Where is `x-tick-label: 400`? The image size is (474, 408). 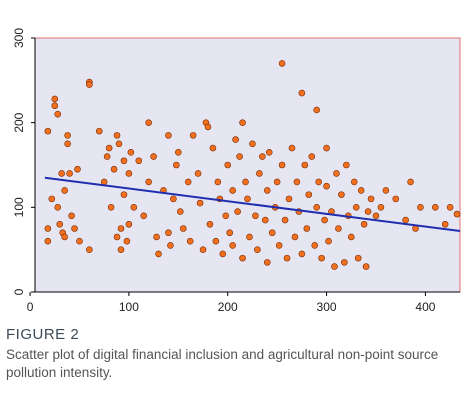
x-tick-label: 400 is located at coordinates (425, 307).